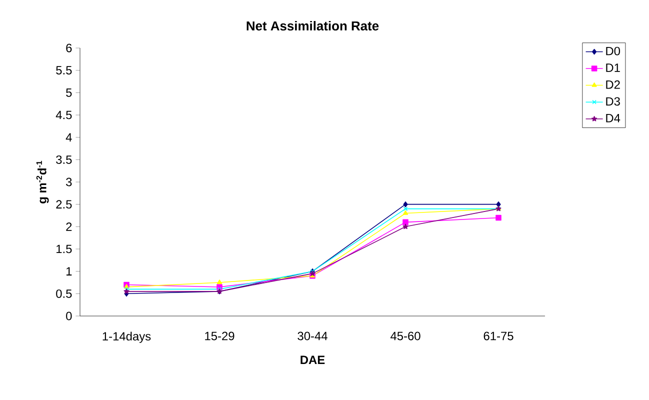 Image resolution: width=649 pixels, height=400 pixels. What do you see at coordinates (613, 118) in the screenshot?
I see `legend-label: D4` at bounding box center [613, 118].